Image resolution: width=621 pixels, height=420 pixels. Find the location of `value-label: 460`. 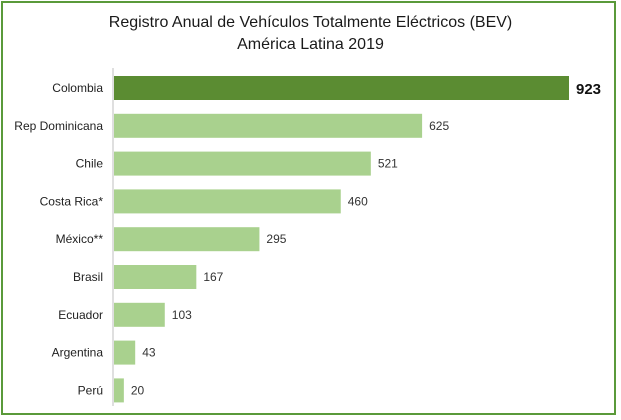

value-label: 460 is located at coordinates (358, 201).